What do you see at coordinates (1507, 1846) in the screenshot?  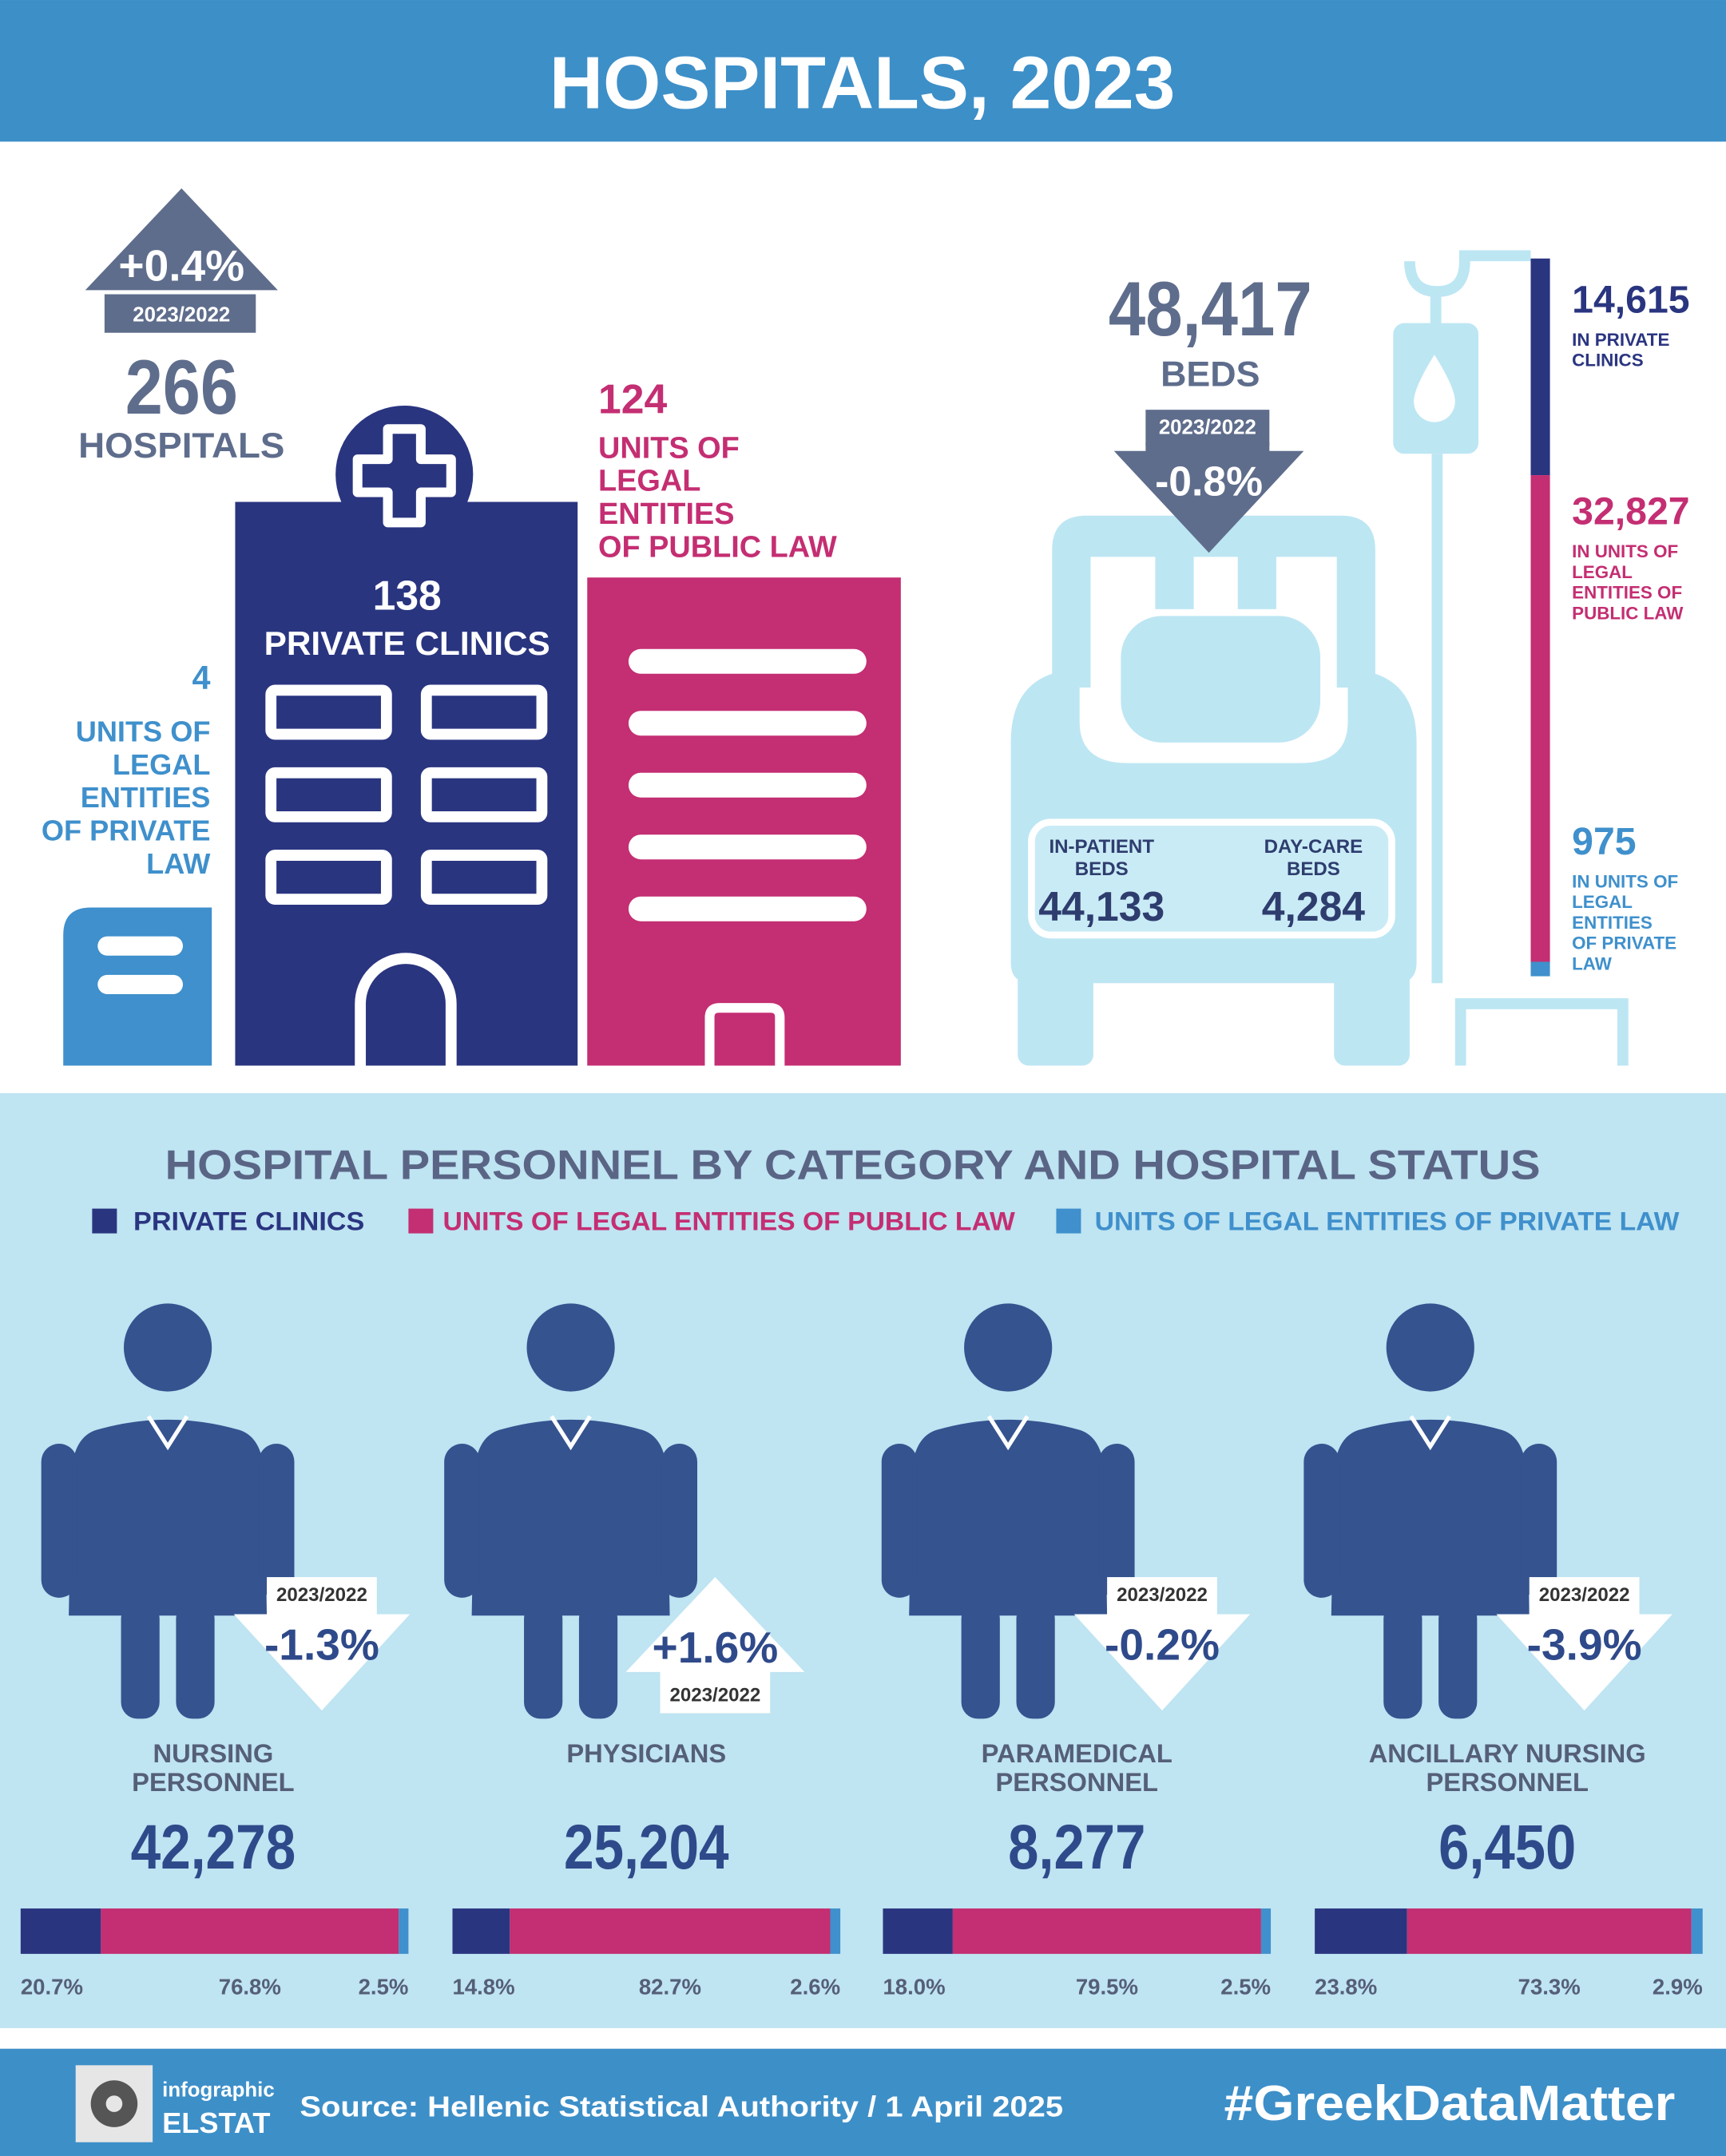 I see `category-total: 6,450` at bounding box center [1507, 1846].